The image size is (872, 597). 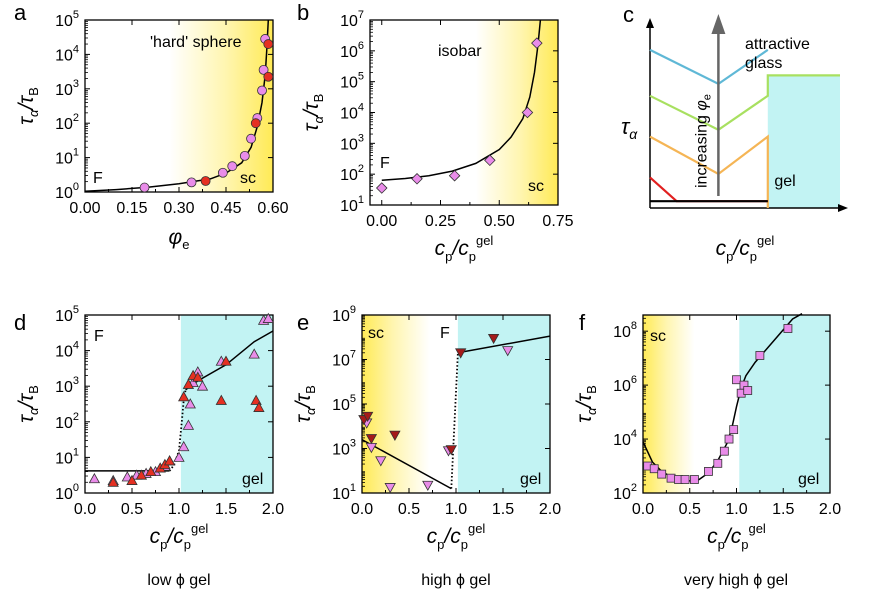 What do you see at coordinates (20, 322) in the screenshot?
I see `panel-label: d` at bounding box center [20, 322].